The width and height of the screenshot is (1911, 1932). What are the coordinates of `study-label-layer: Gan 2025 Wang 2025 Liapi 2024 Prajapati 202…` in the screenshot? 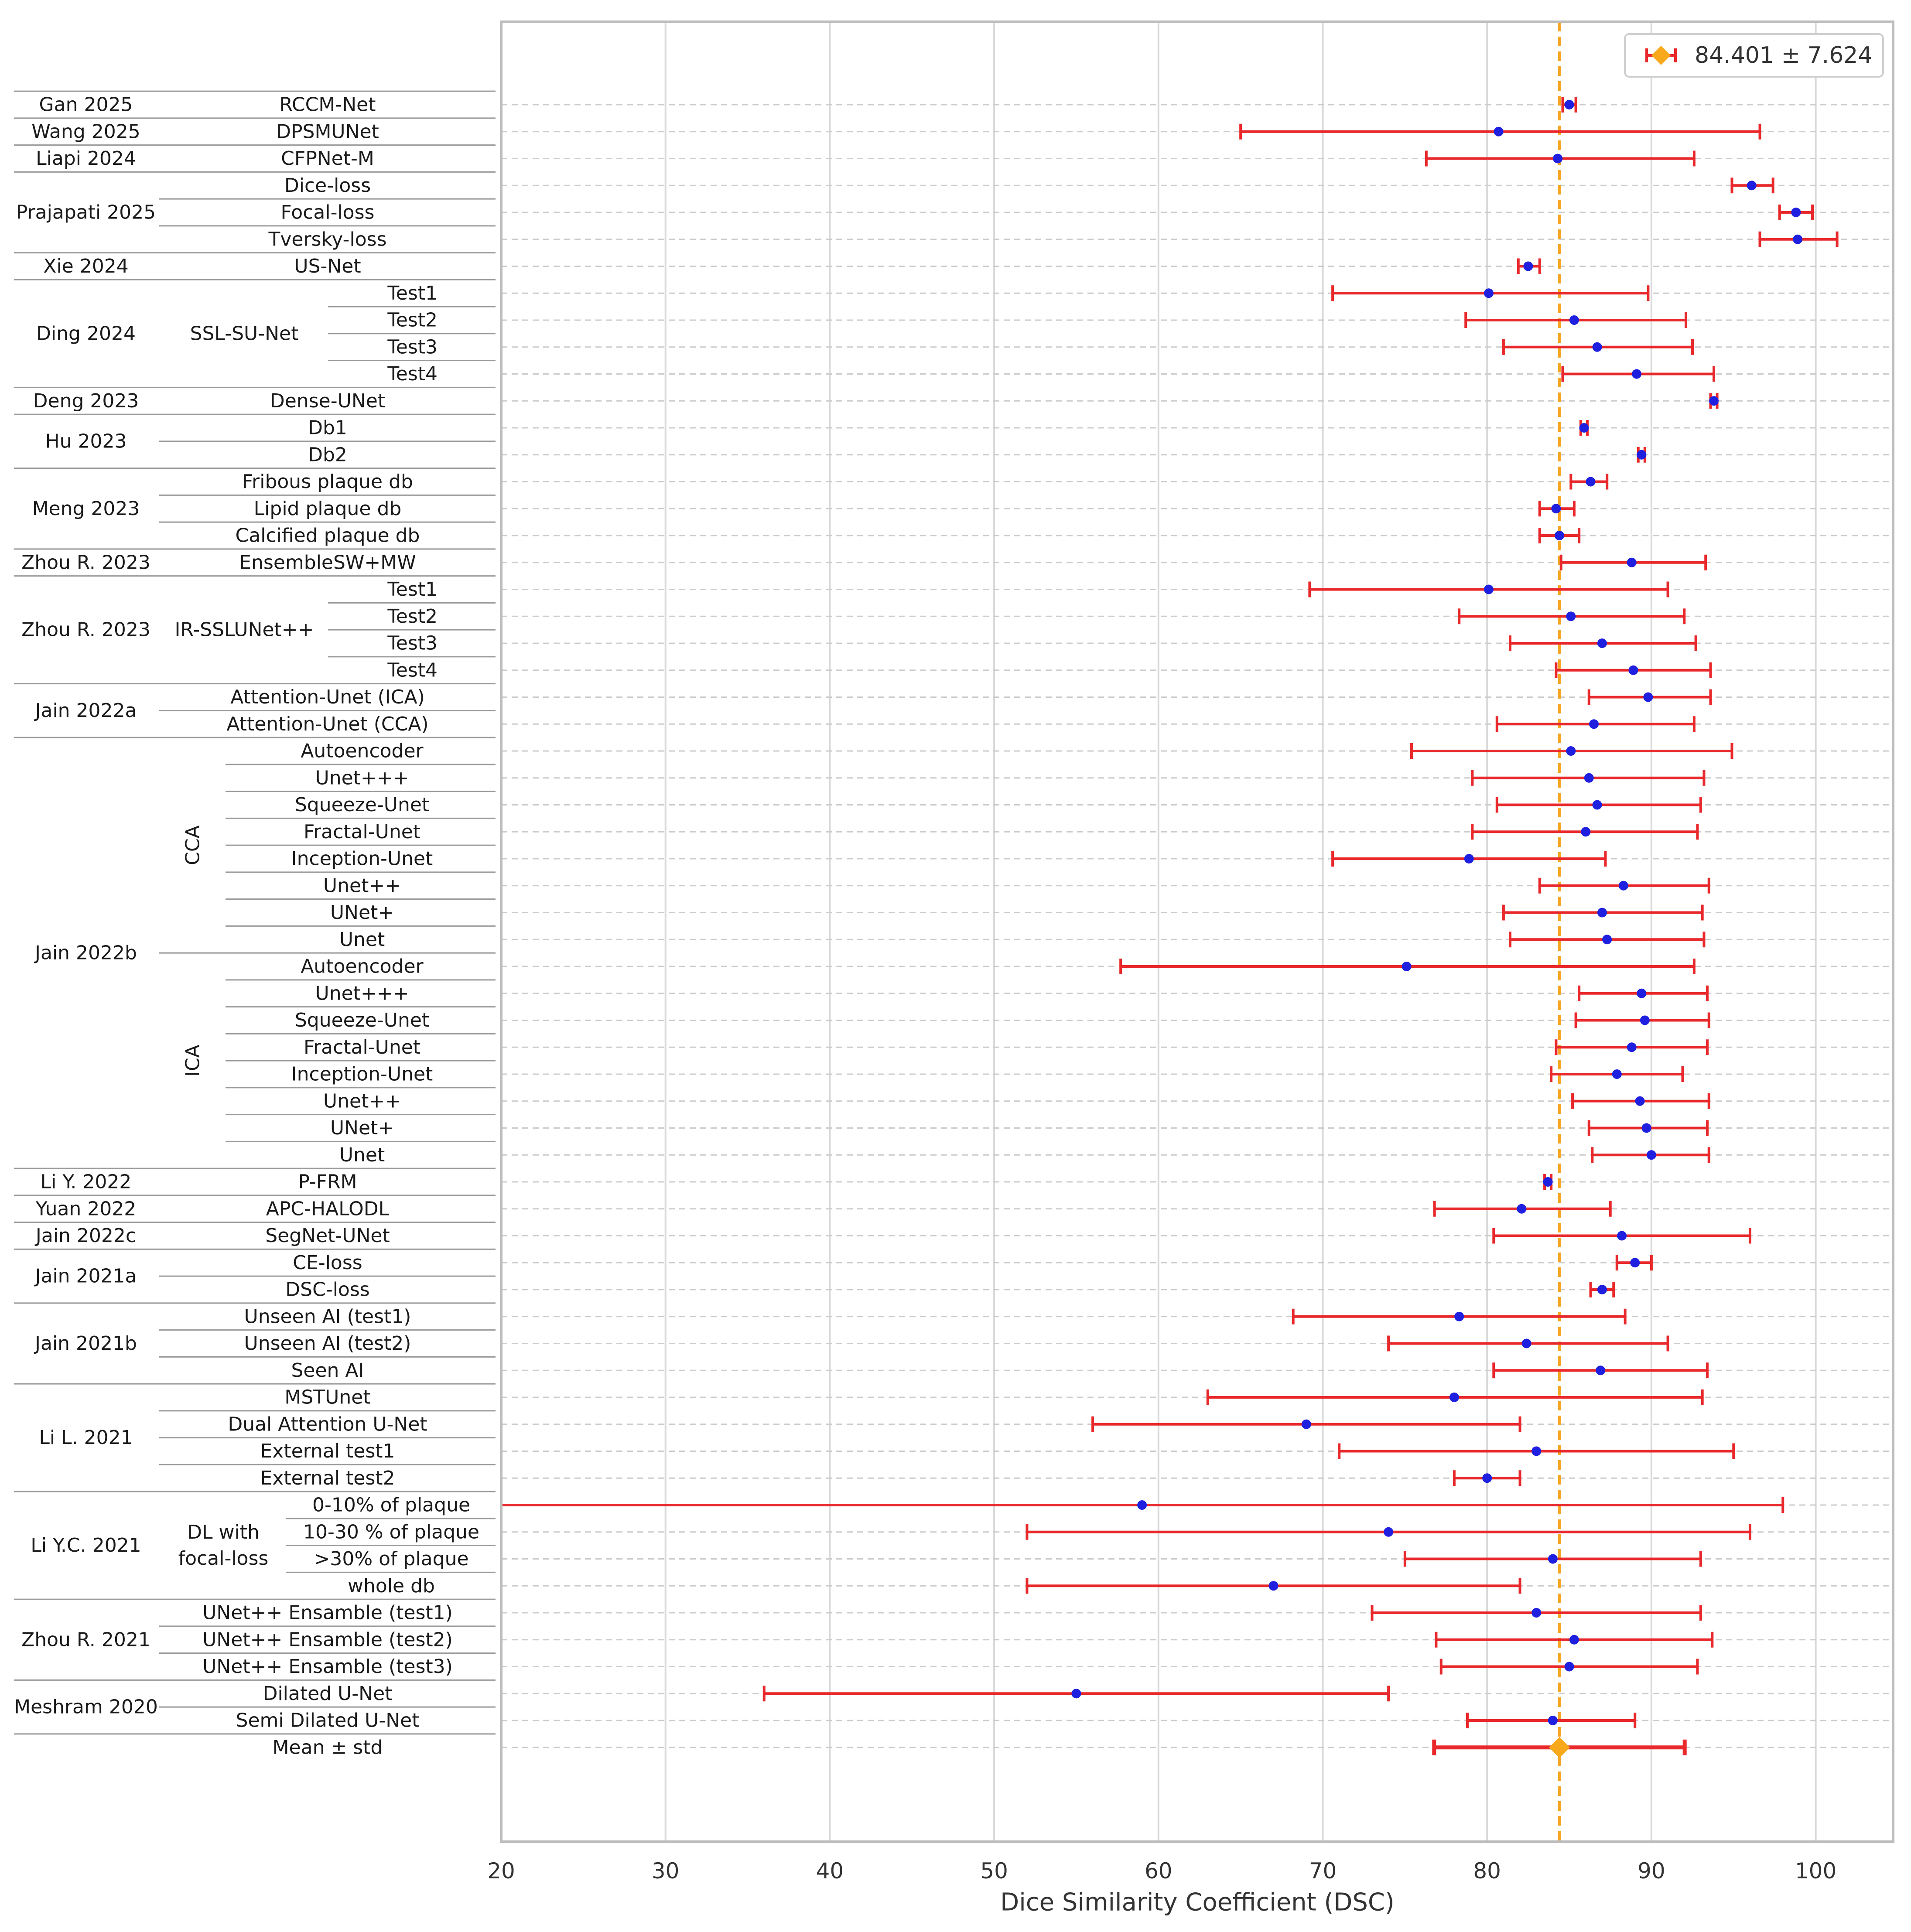 It's located at (86, 906).